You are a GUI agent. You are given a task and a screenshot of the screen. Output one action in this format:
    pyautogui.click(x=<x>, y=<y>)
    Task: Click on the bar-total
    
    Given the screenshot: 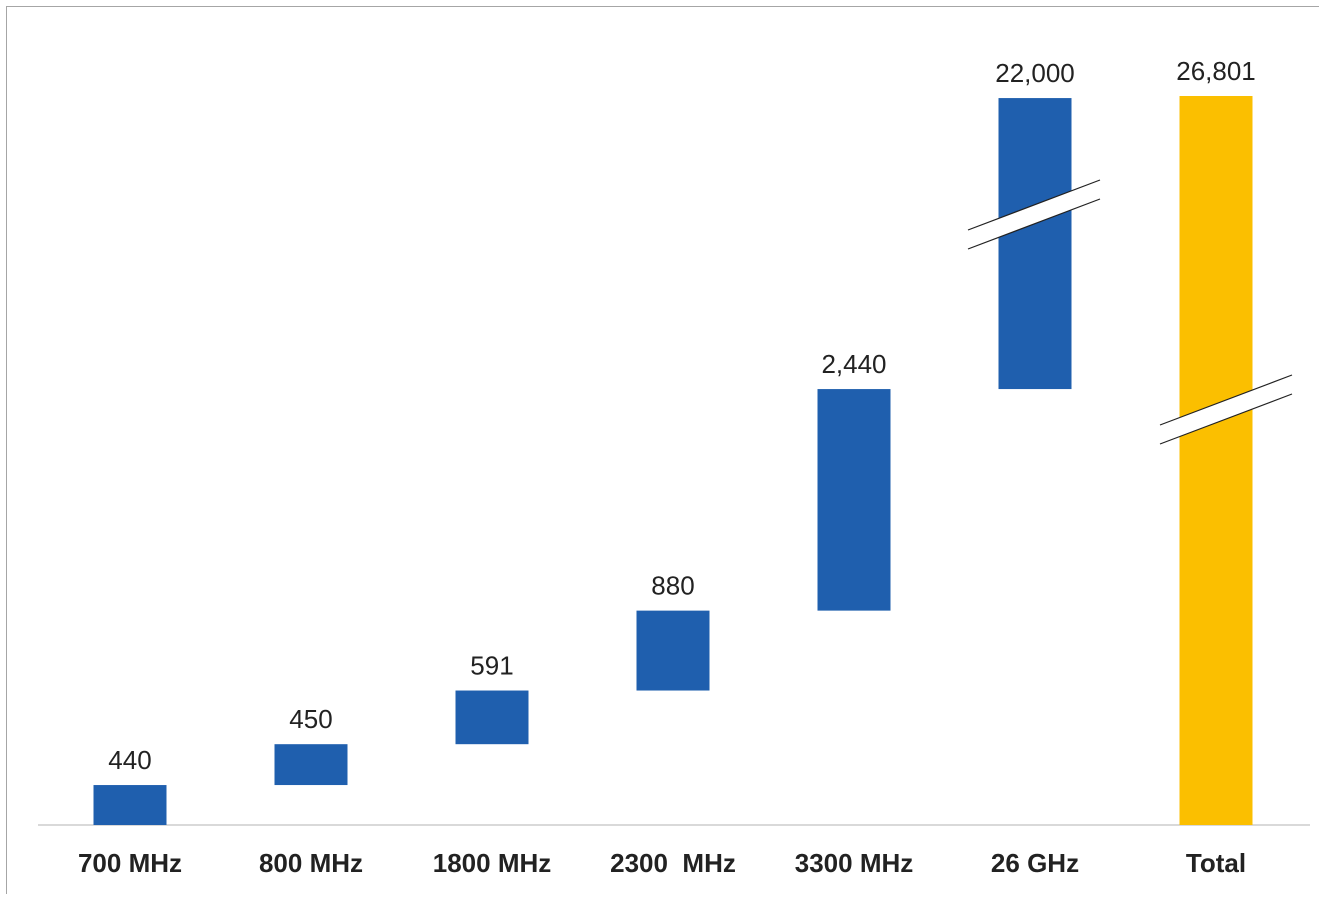 What is the action you would take?
    pyautogui.click(x=1216, y=460)
    